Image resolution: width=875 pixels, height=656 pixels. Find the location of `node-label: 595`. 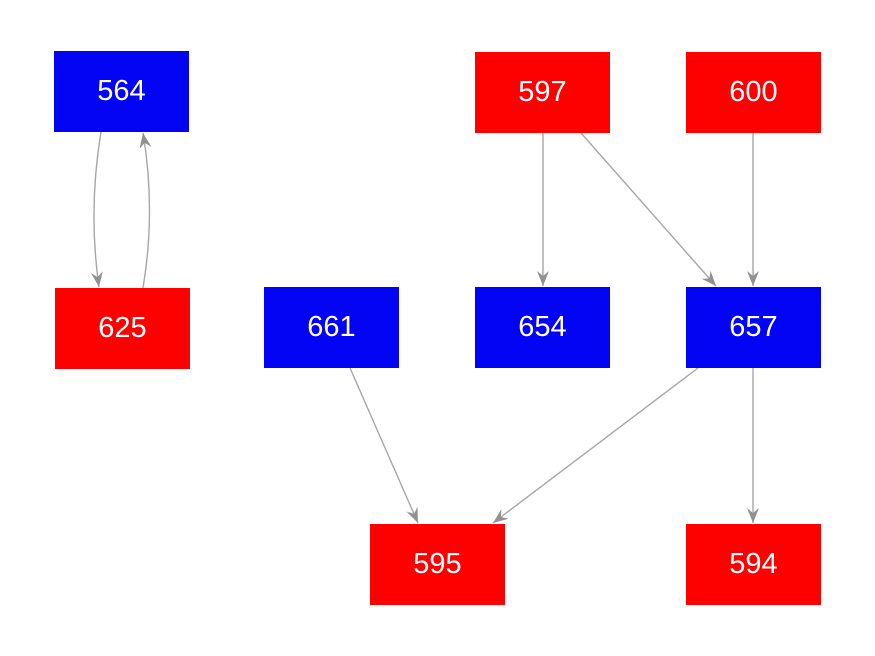

node-label: 595 is located at coordinates (437, 564).